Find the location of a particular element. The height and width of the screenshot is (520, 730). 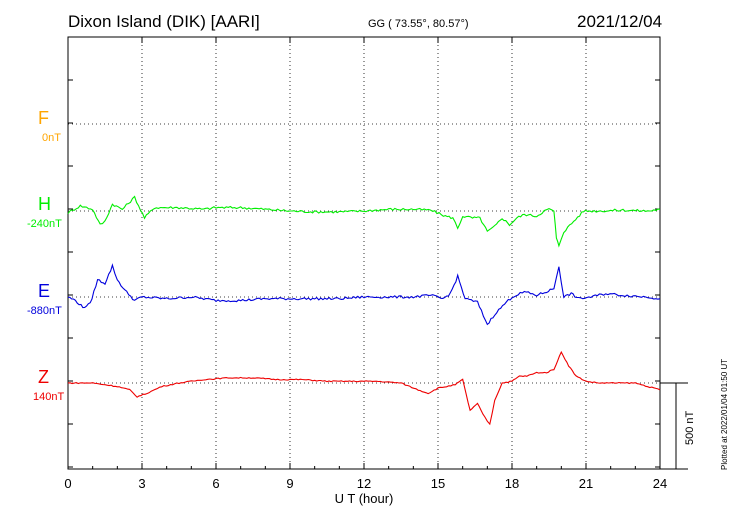

scale-bar-label: 500 nT is located at coordinates (690, 427).